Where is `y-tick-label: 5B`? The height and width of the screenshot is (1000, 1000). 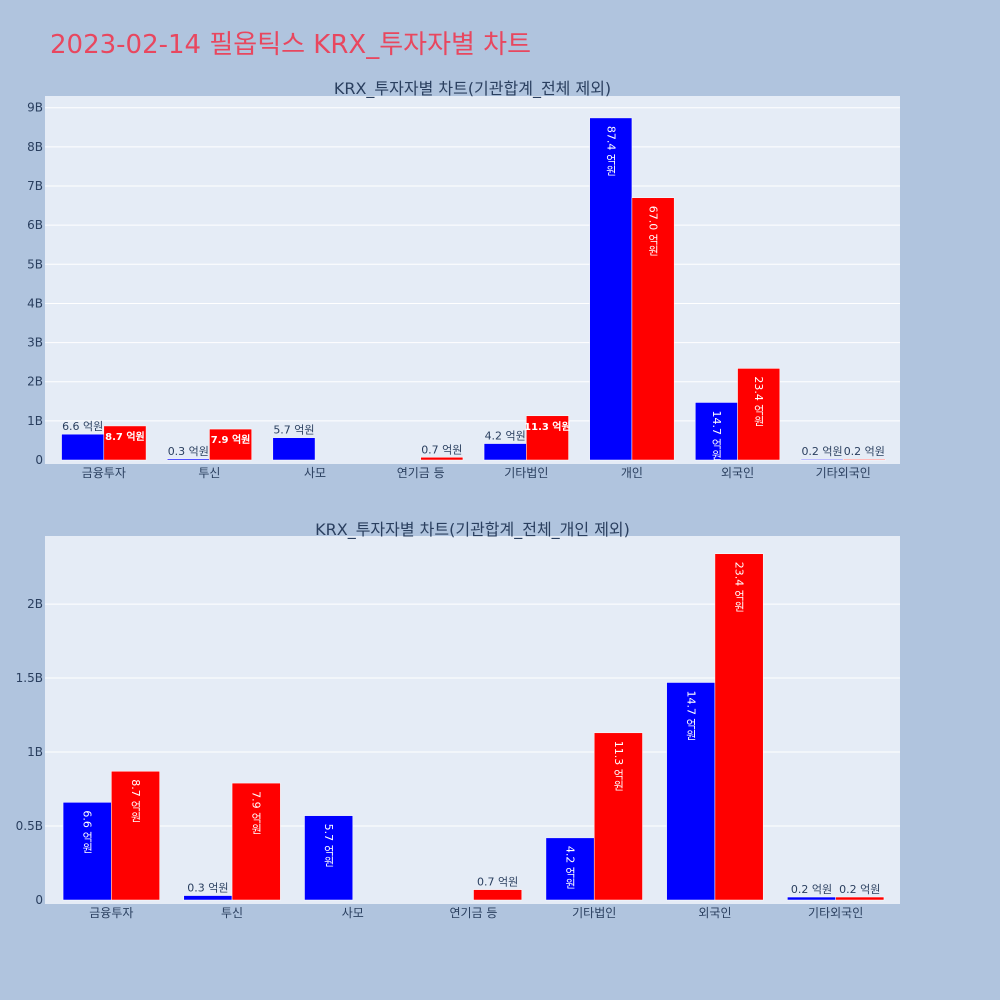 y-tick-label: 5B is located at coordinates (35, 264).